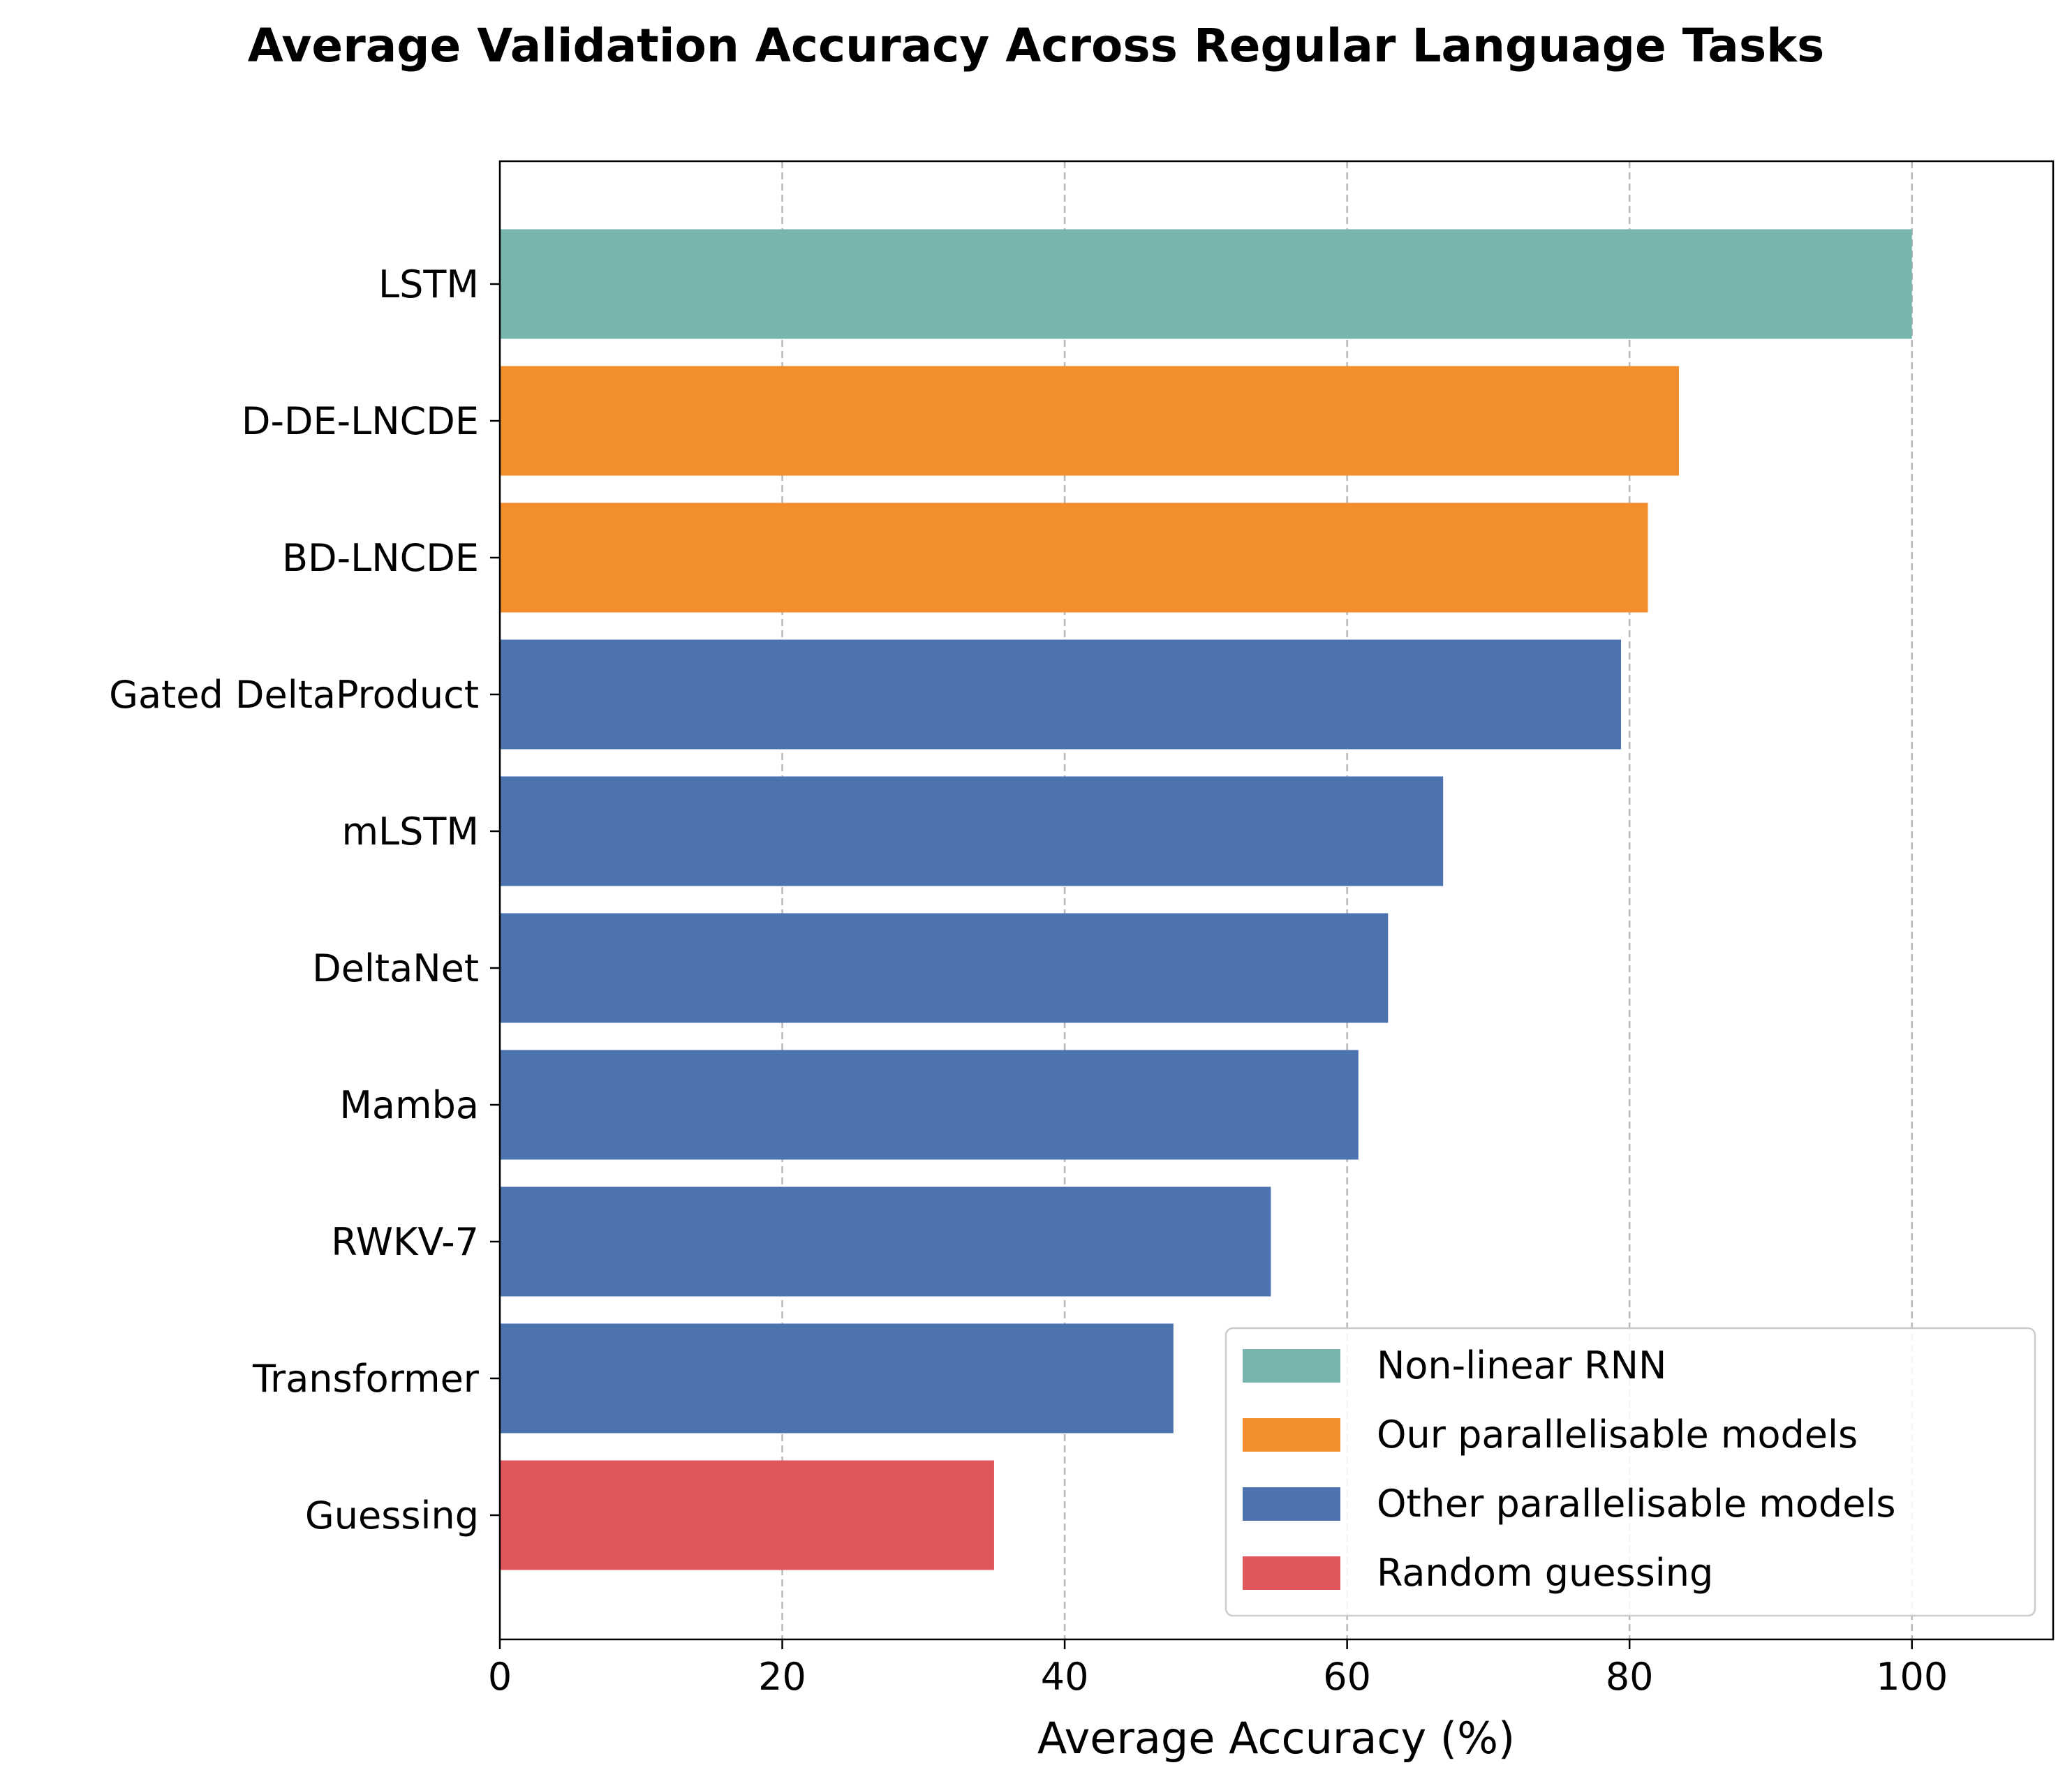  Describe the element at coordinates (972, 831) in the screenshot. I see `bar-mlstm` at that location.